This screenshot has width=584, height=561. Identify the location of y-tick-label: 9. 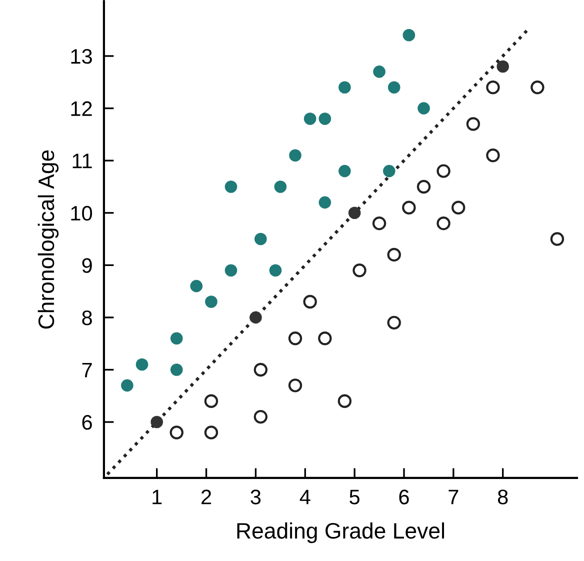
(87, 265).